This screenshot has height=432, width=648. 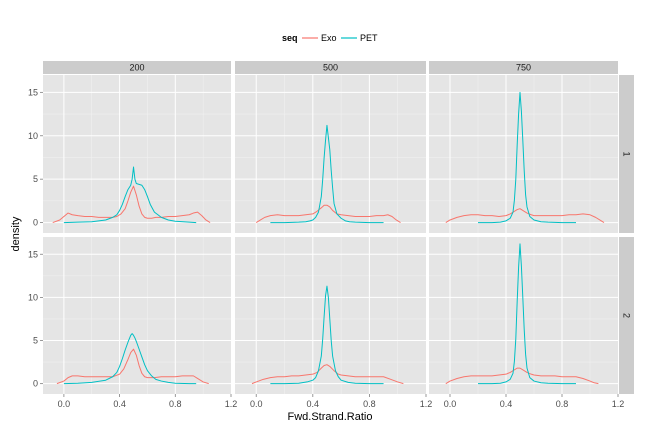 I want to click on column-strip-label: 500, so click(x=330, y=68).